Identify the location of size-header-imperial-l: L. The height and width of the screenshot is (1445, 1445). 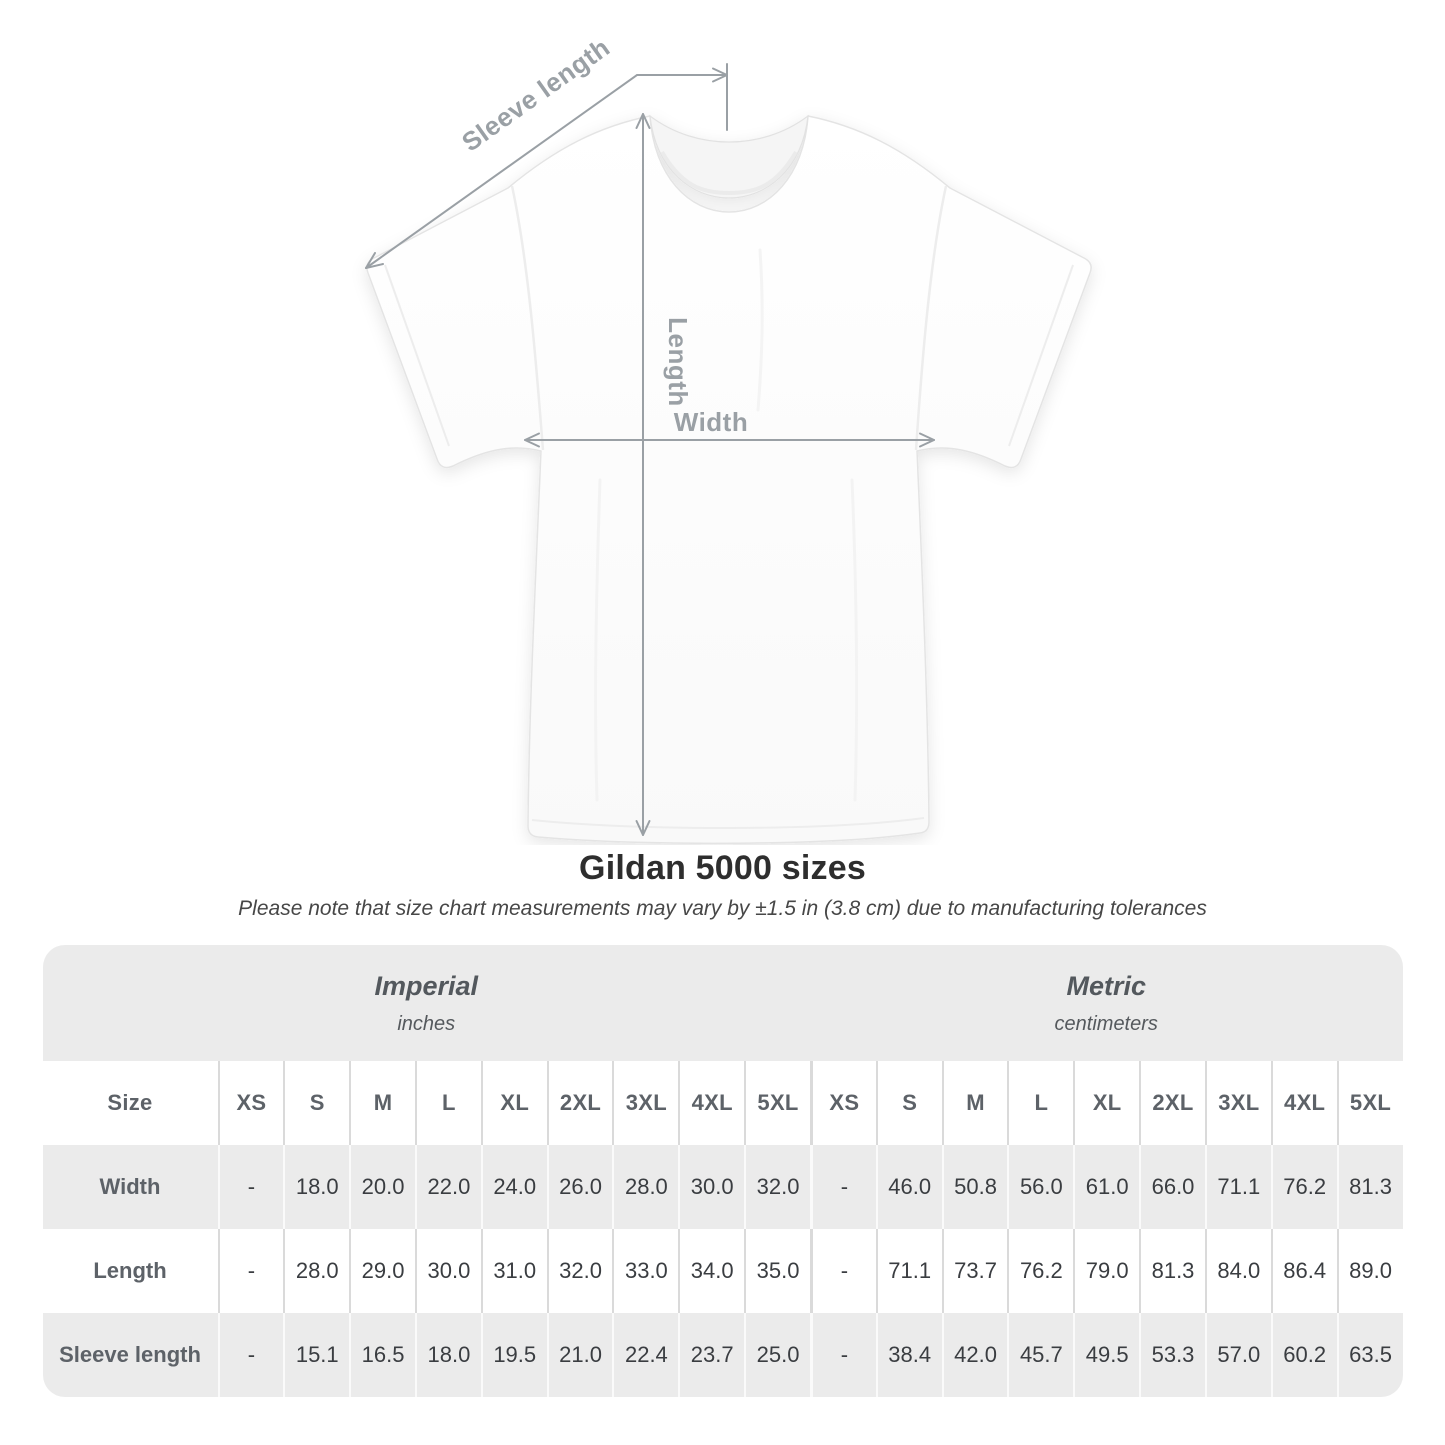
(447, 1103).